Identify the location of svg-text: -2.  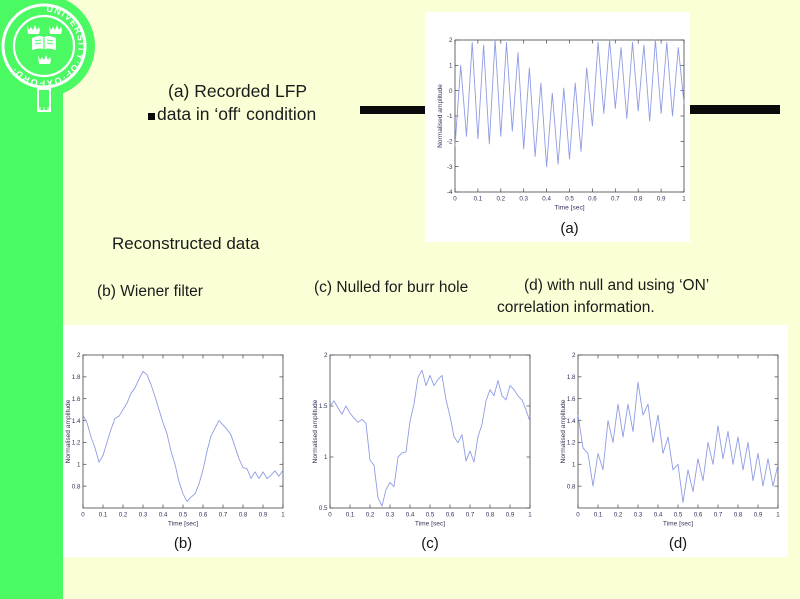
(450, 142).